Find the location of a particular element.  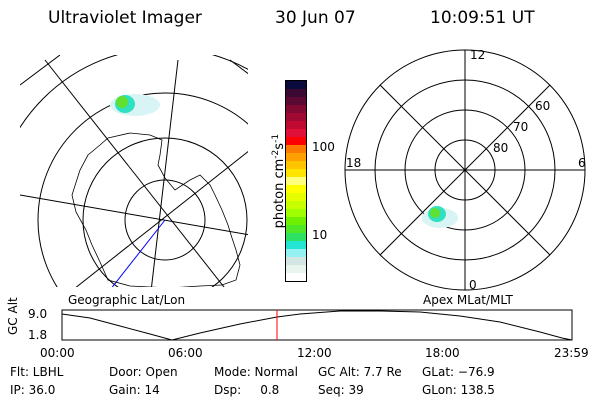

info-door: Door: Open is located at coordinates (143, 372).